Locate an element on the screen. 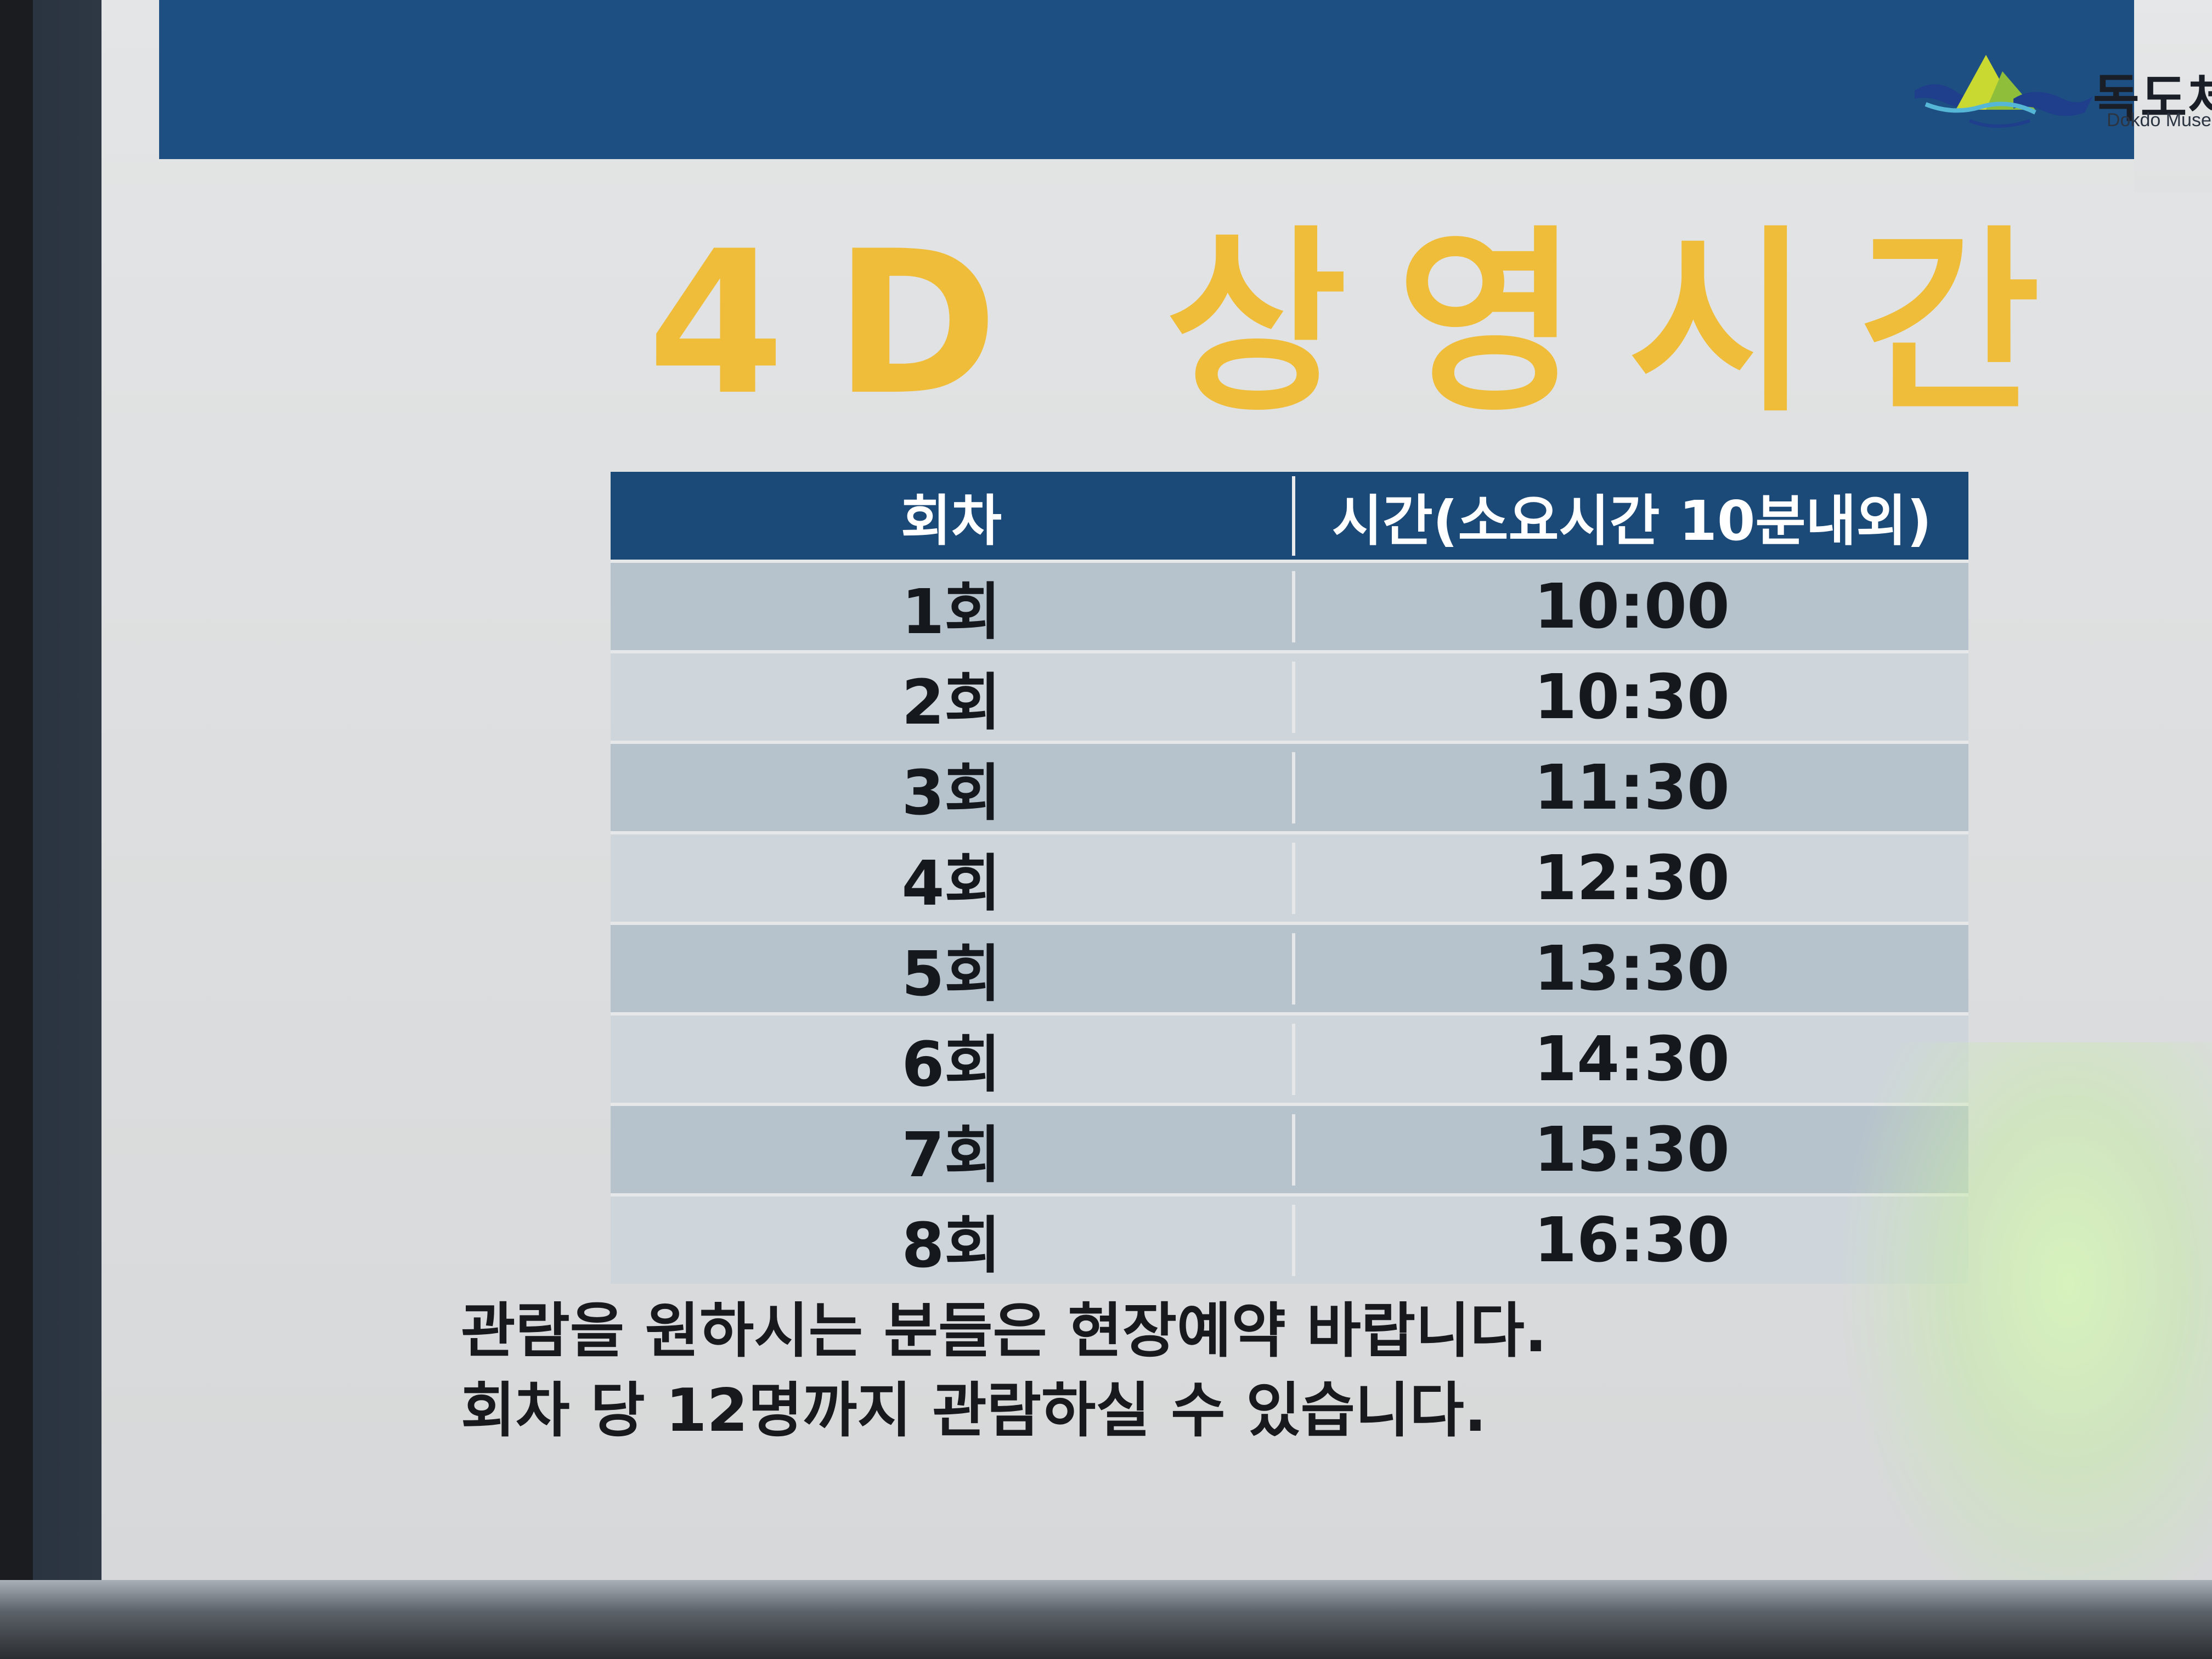  round-cell: 5회 is located at coordinates (951, 974).